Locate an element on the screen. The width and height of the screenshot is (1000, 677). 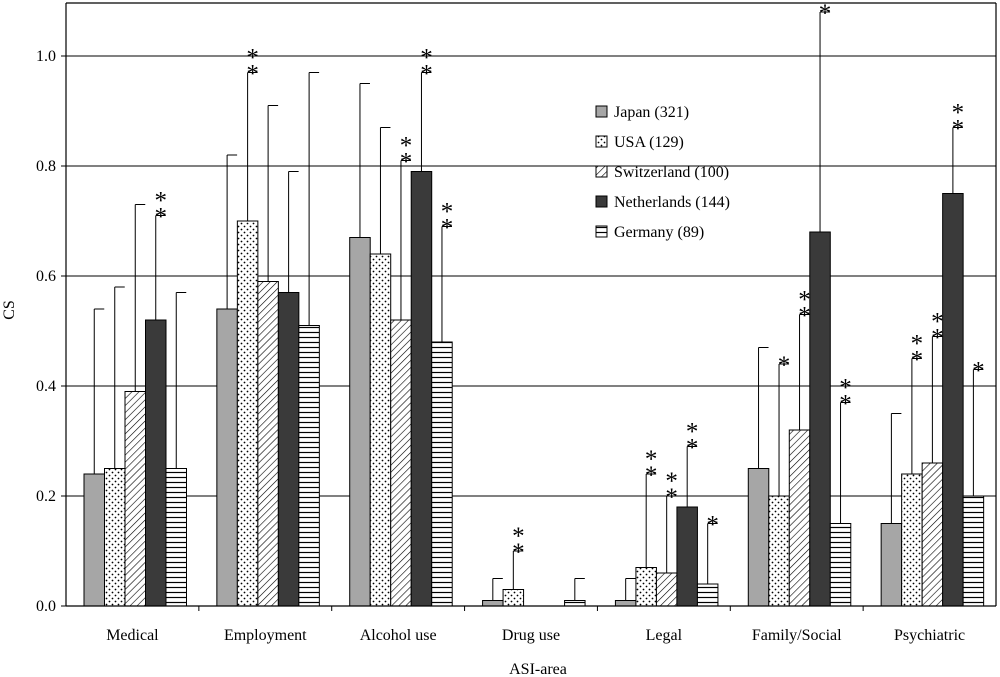
category-label: Employment is located at coordinates (265, 635).